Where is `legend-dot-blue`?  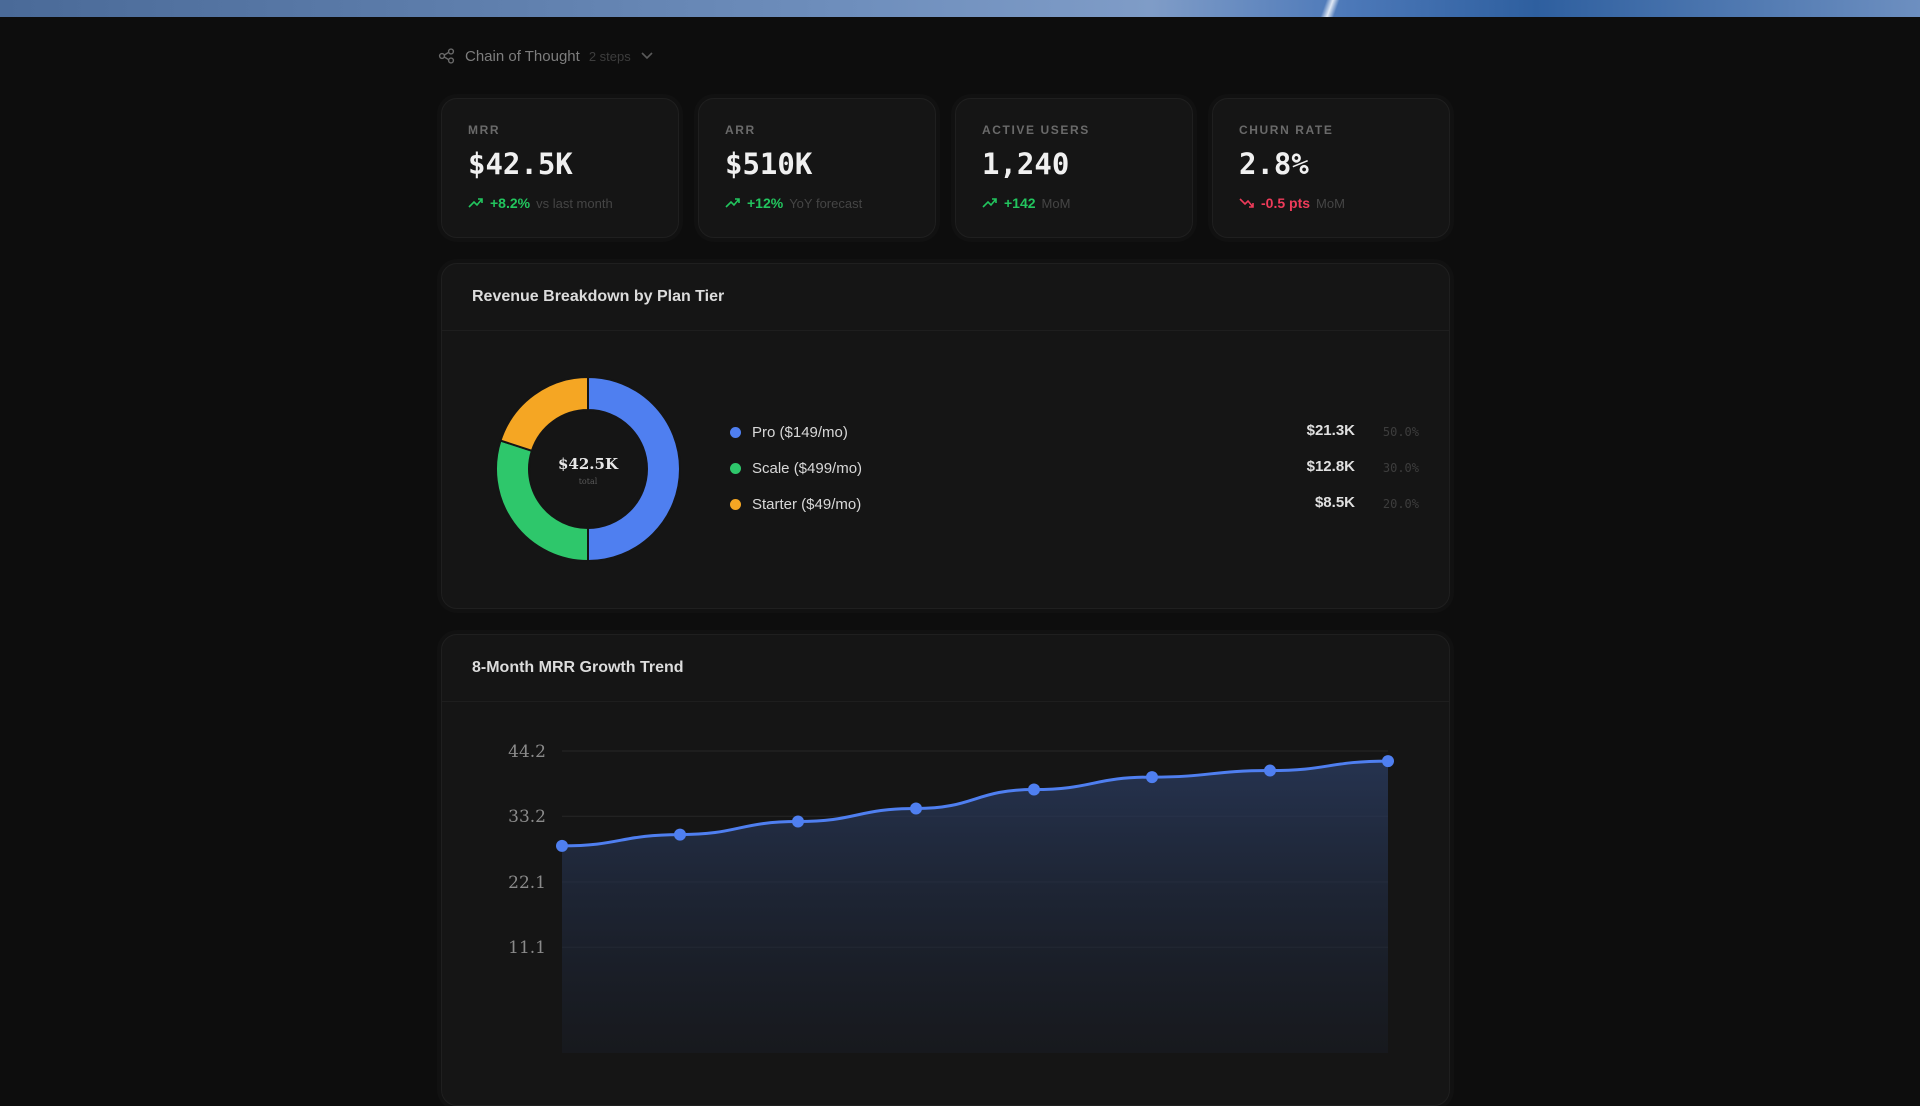
legend-dot-blue is located at coordinates (735, 432).